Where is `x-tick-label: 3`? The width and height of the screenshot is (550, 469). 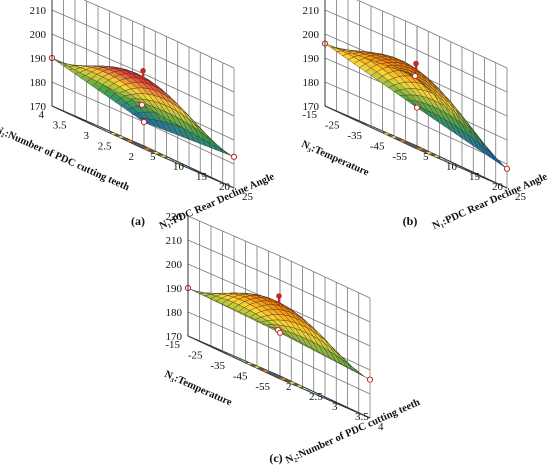 x-tick-label: 3 is located at coordinates (335, 407).